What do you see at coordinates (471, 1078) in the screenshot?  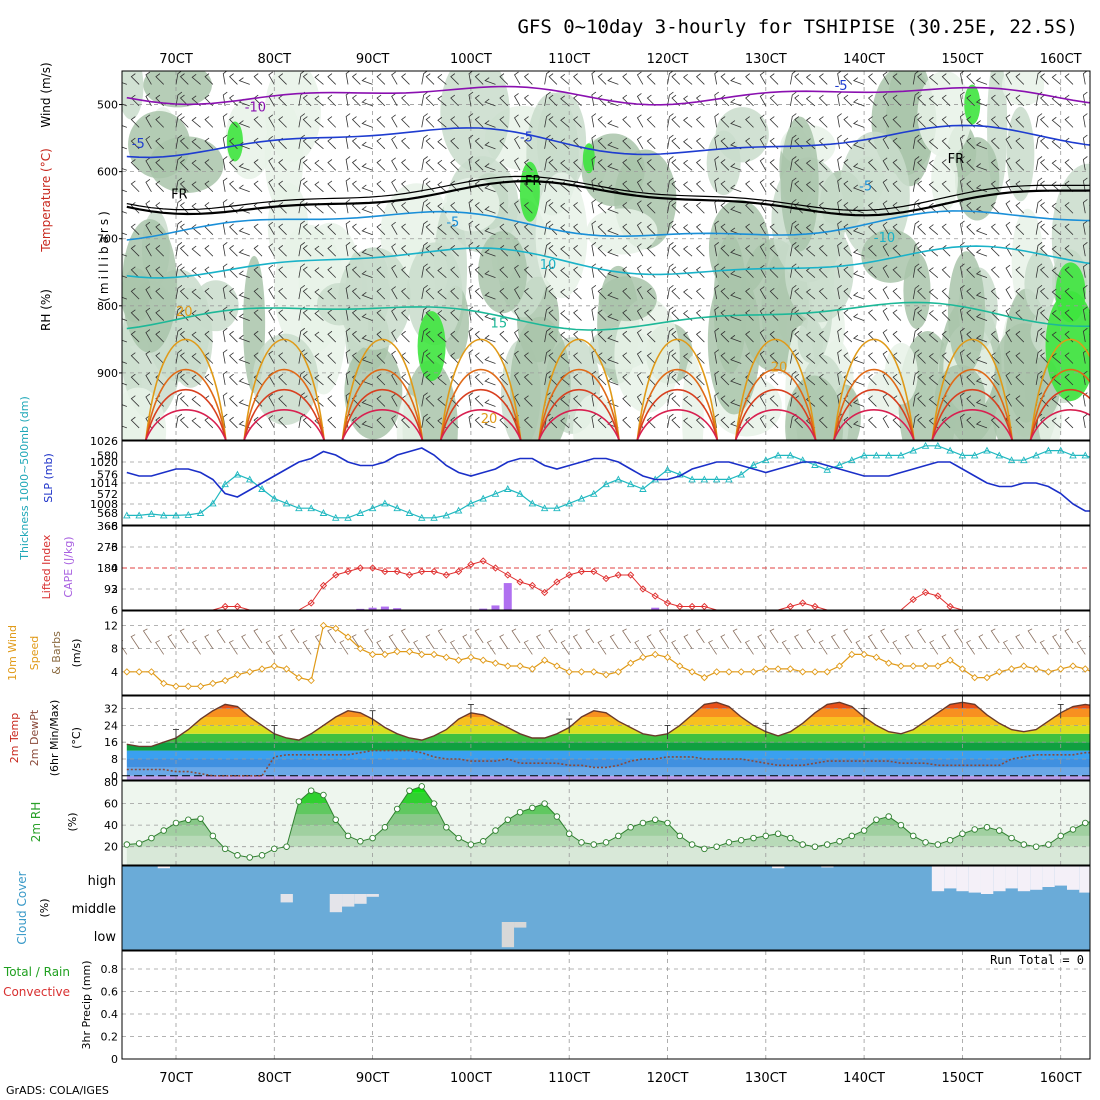 I see `date-tick-bottom: 100CT` at bounding box center [471, 1078].